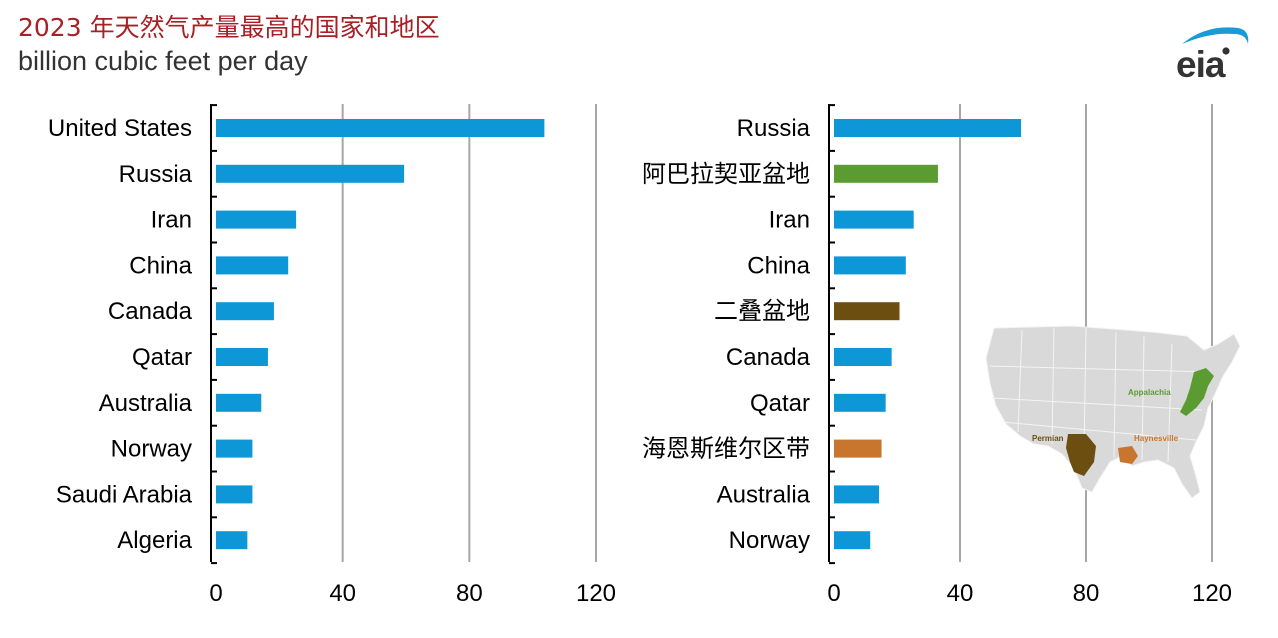  I want to click on state-borders, so click(1100, 395).